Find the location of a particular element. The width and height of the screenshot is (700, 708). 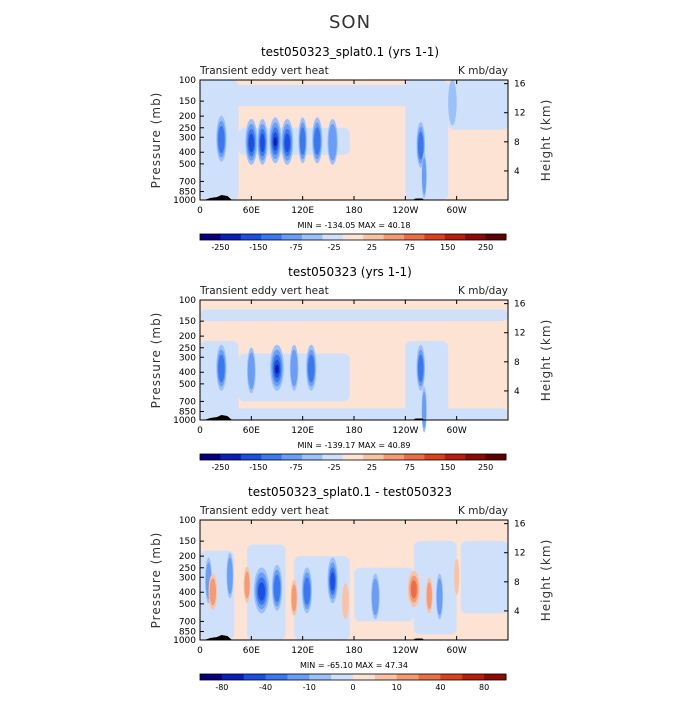

x-tick-label: 60W is located at coordinates (456, 431).